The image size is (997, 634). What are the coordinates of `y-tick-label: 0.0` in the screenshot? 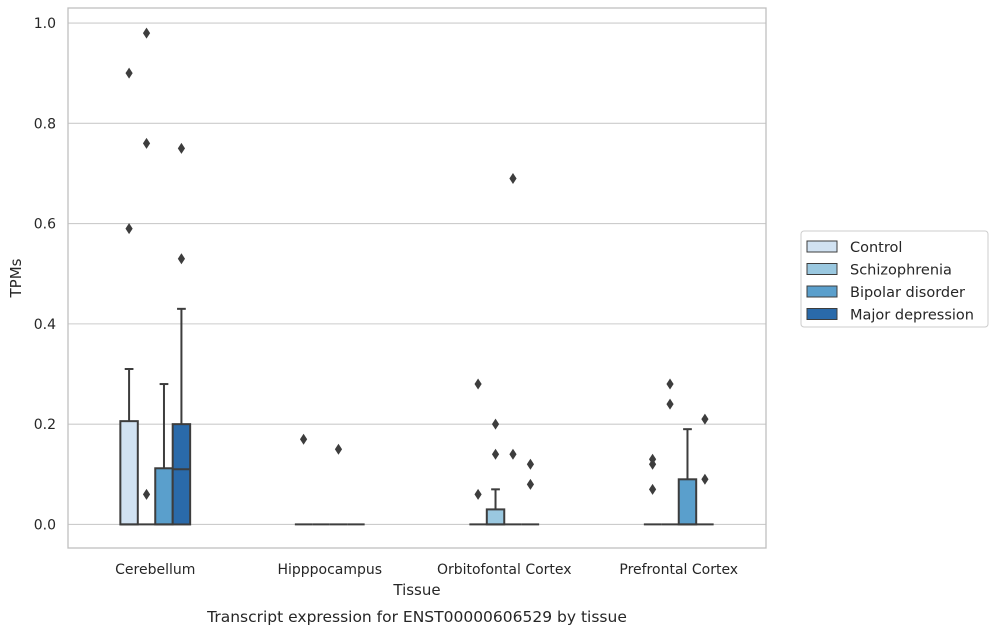 It's located at (45, 525).